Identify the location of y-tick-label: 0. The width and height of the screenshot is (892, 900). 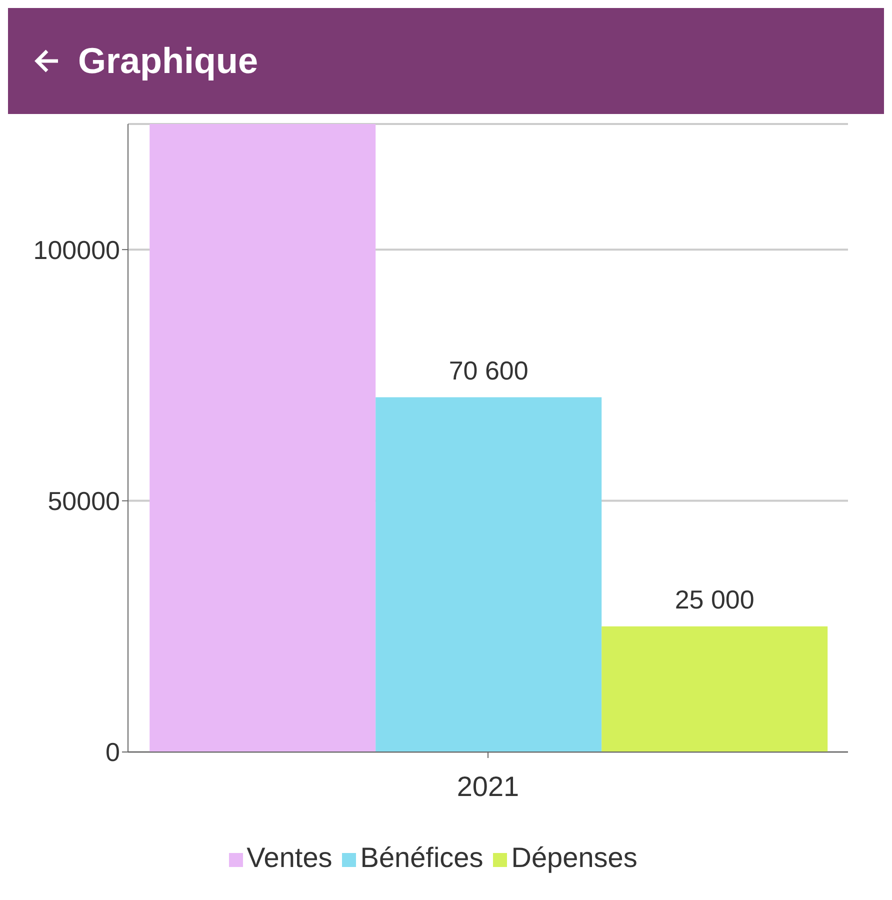
(113, 752).